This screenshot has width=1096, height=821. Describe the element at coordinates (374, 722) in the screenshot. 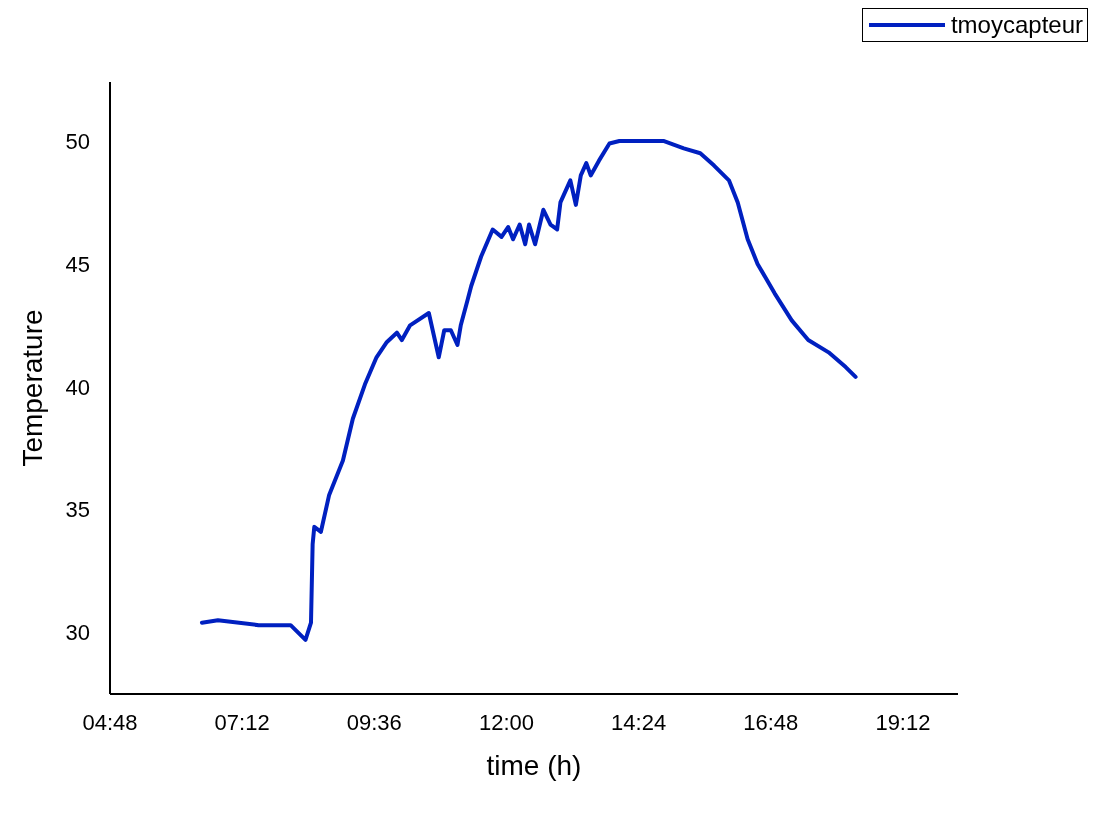

I see `x-tick-label: 09:36` at that location.